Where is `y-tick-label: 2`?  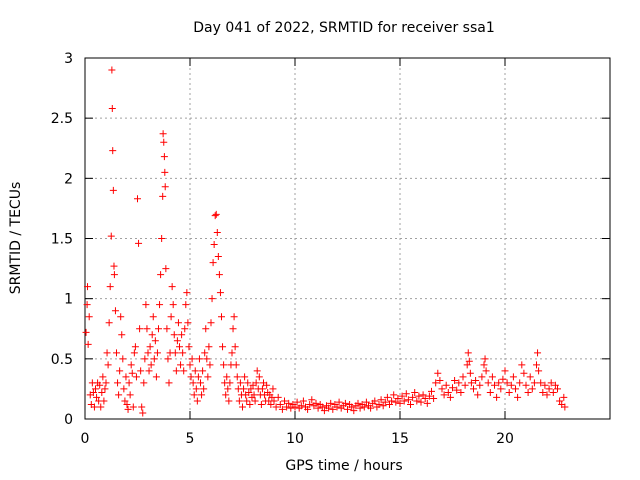
y-tick-label: 2 is located at coordinates (68, 179).